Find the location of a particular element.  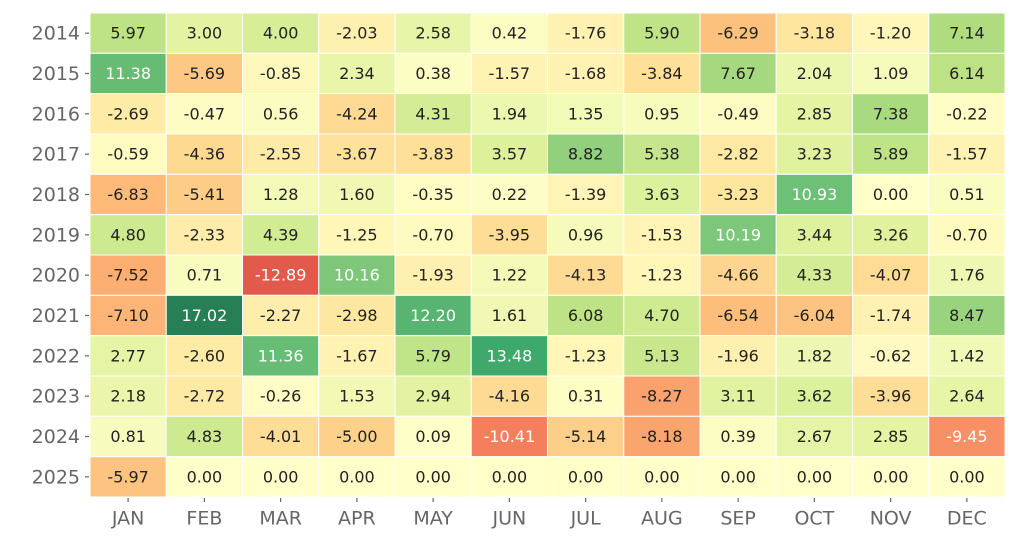

cell-label: -3.95 is located at coordinates (509, 234).